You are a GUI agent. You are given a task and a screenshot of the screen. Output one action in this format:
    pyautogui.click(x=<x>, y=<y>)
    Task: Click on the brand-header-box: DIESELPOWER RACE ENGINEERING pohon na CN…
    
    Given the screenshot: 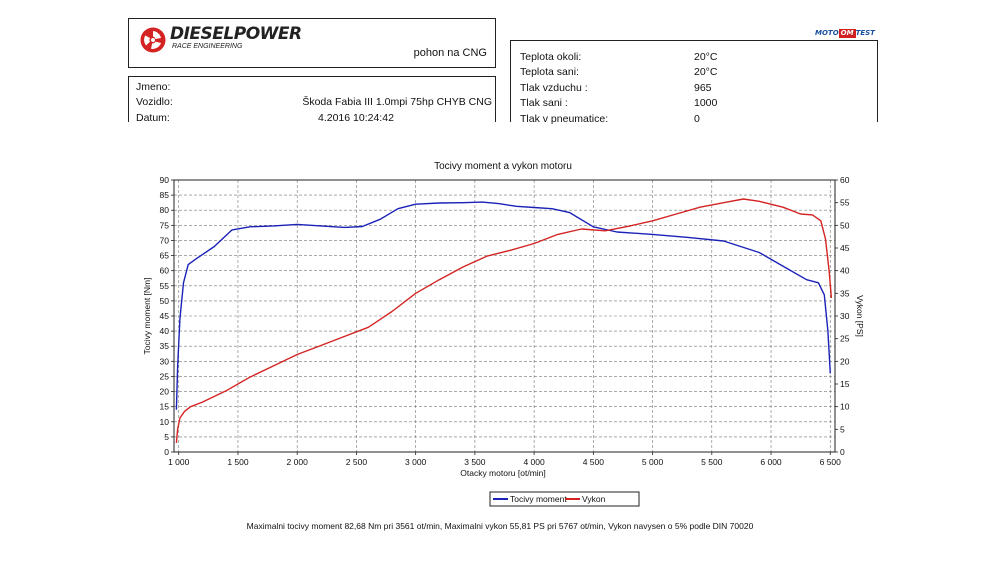 What is the action you would take?
    pyautogui.click(x=312, y=43)
    